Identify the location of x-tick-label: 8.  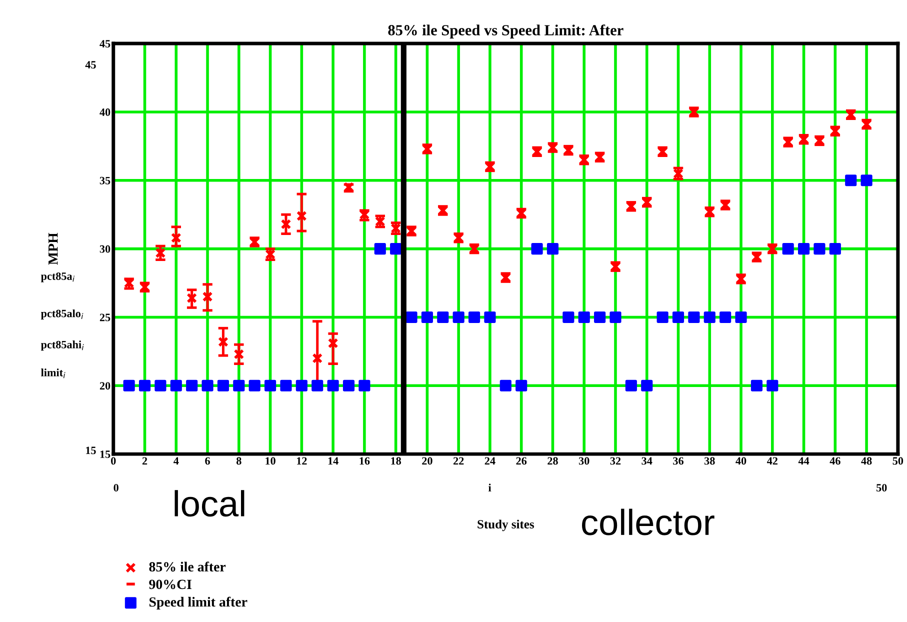
(239, 461).